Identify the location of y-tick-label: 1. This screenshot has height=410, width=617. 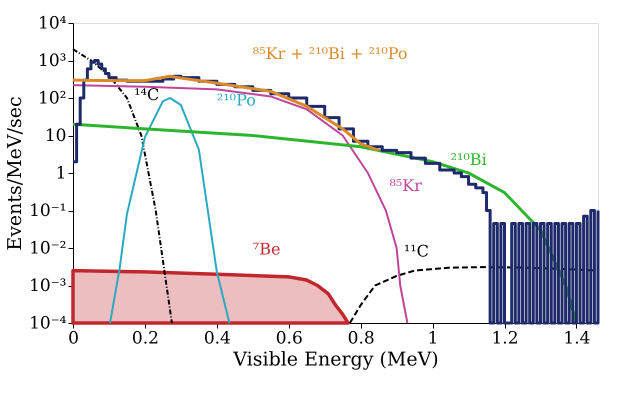
(61, 174).